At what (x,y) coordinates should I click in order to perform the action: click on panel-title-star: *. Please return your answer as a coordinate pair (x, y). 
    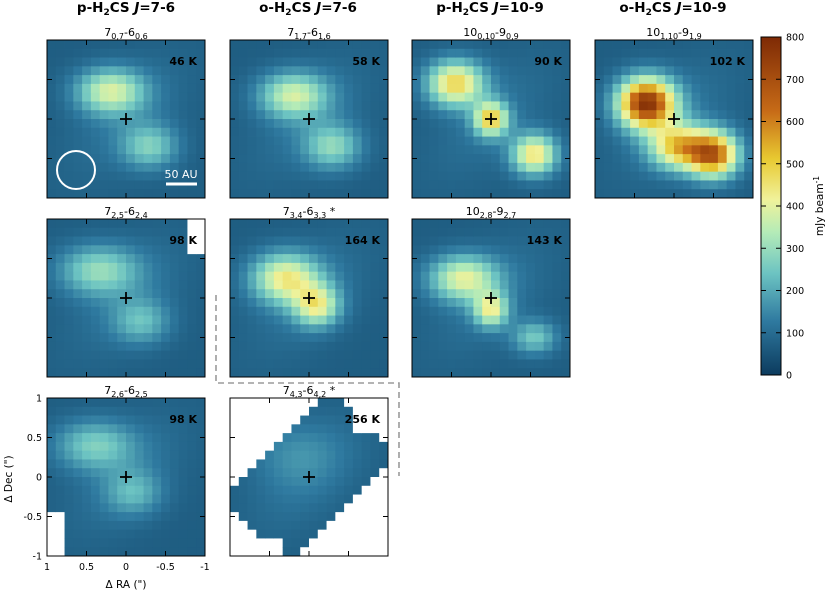
    Looking at the image, I should click on (330, 390).